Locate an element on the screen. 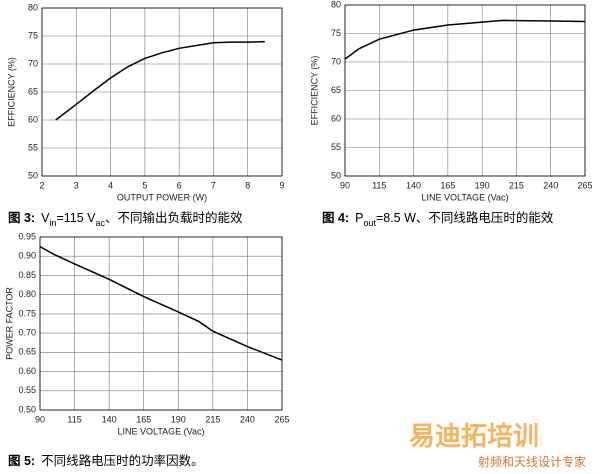  x-tick-label: 3 is located at coordinates (76, 185).